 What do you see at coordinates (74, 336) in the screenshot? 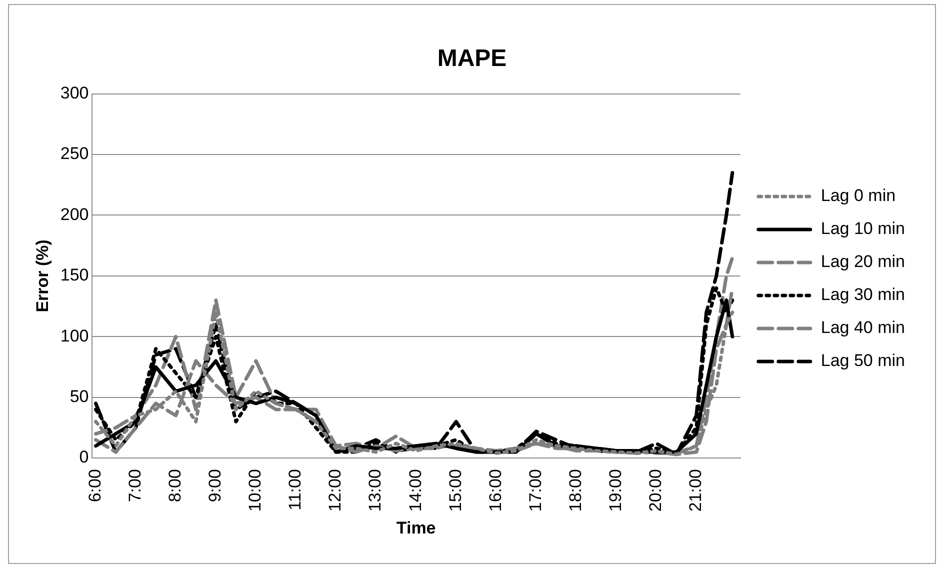
I see `y-tick-label: 100` at bounding box center [74, 336].